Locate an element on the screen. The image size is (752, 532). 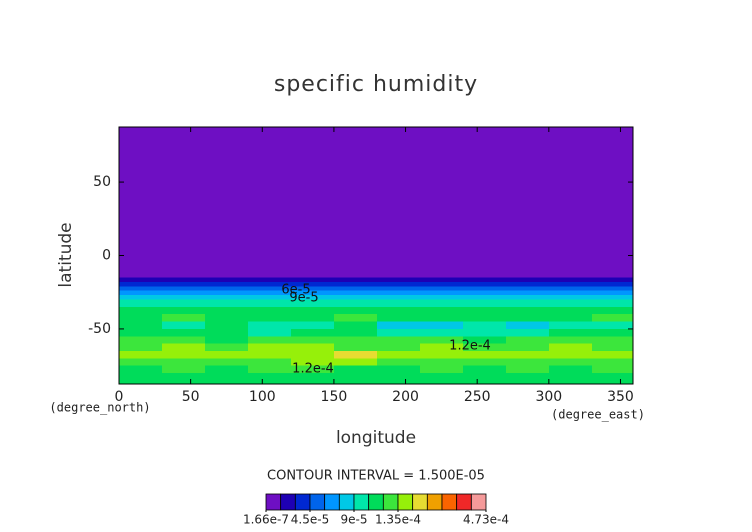
contour-label: 1.2e-4 is located at coordinates (313, 369).